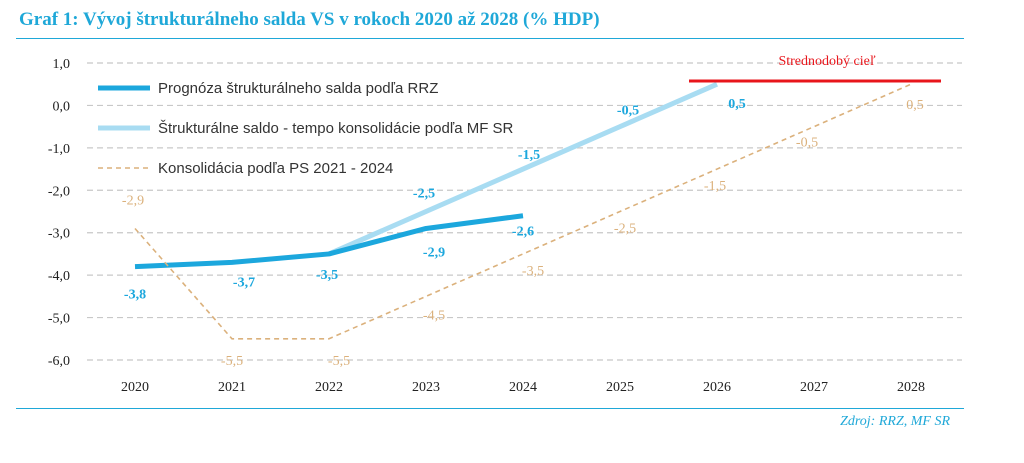 The height and width of the screenshot is (463, 1024). I want to click on data-label: -2,6, so click(523, 232).